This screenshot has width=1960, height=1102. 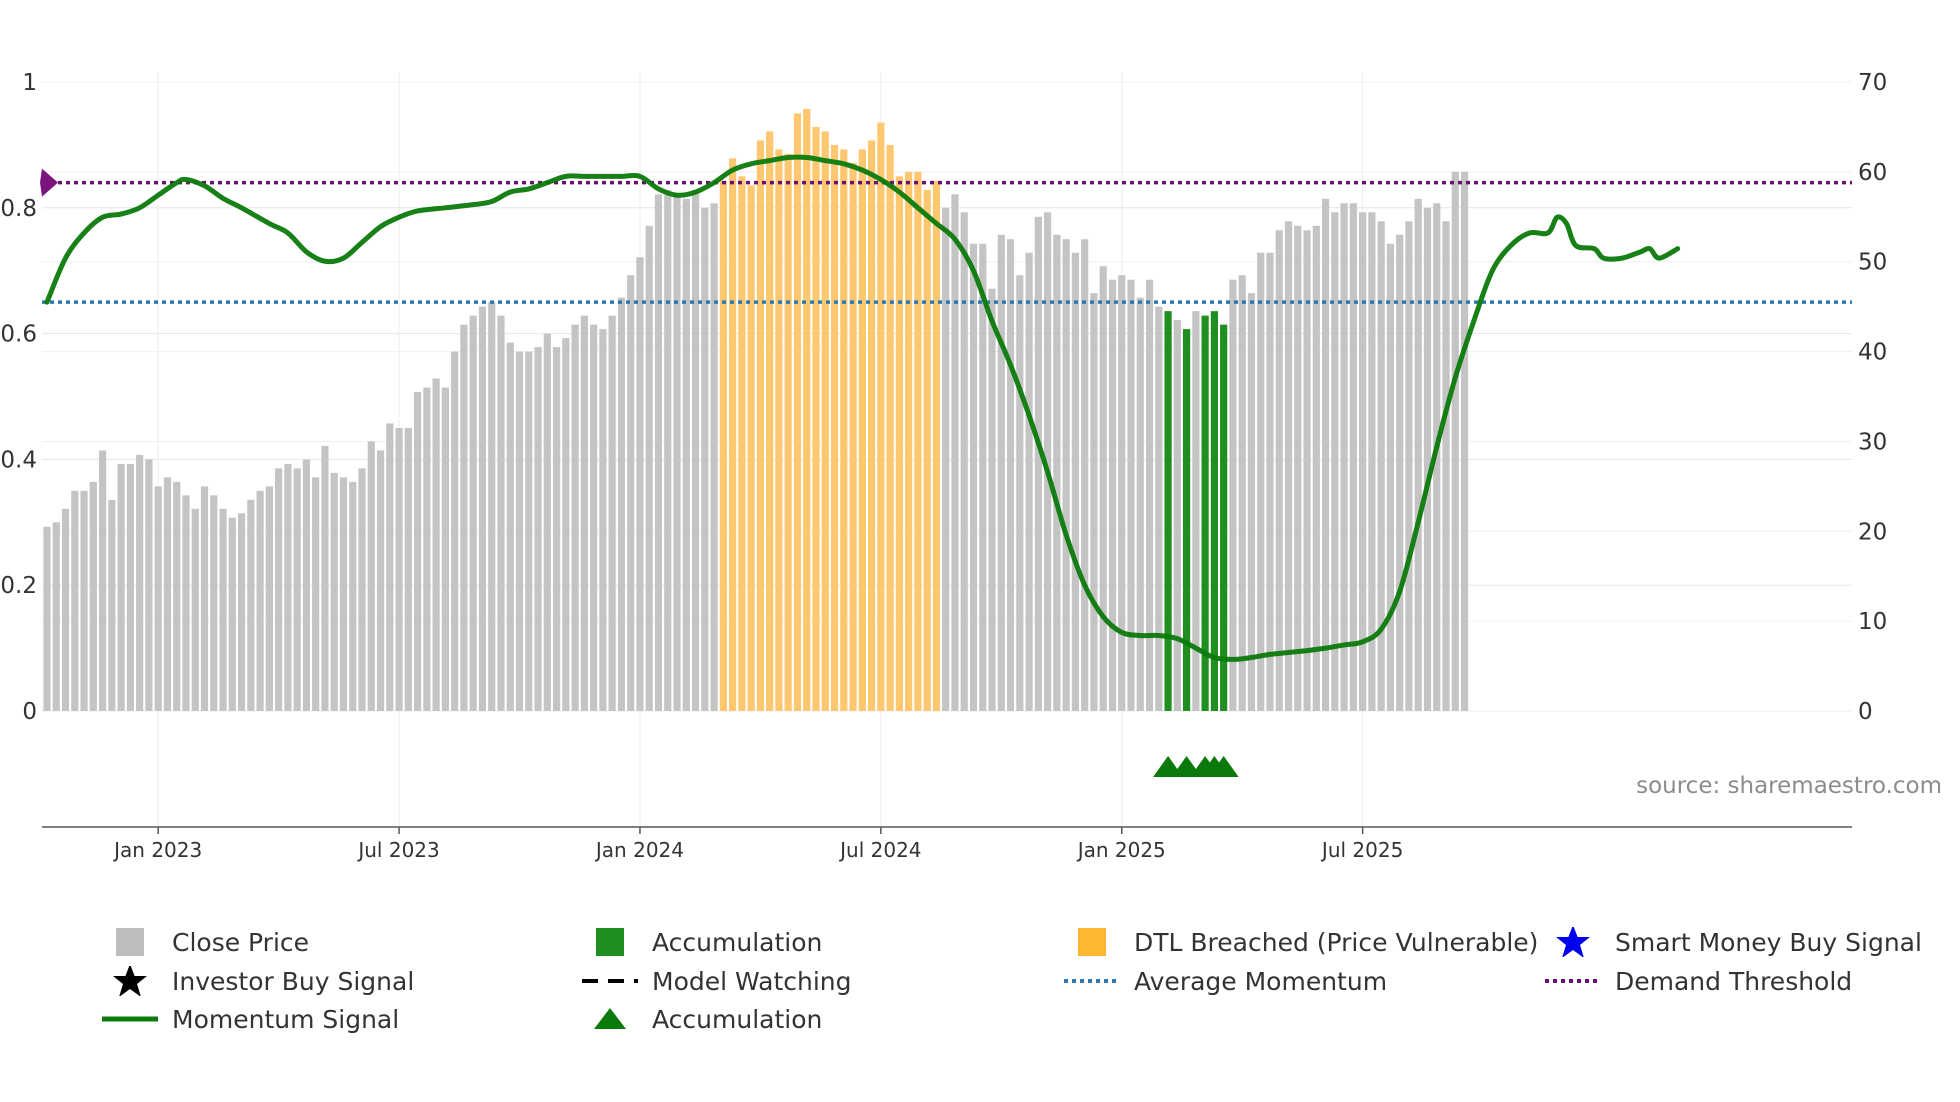 What do you see at coordinates (1872, 353) in the screenshot?
I see `right-tick-label: 40` at bounding box center [1872, 353].